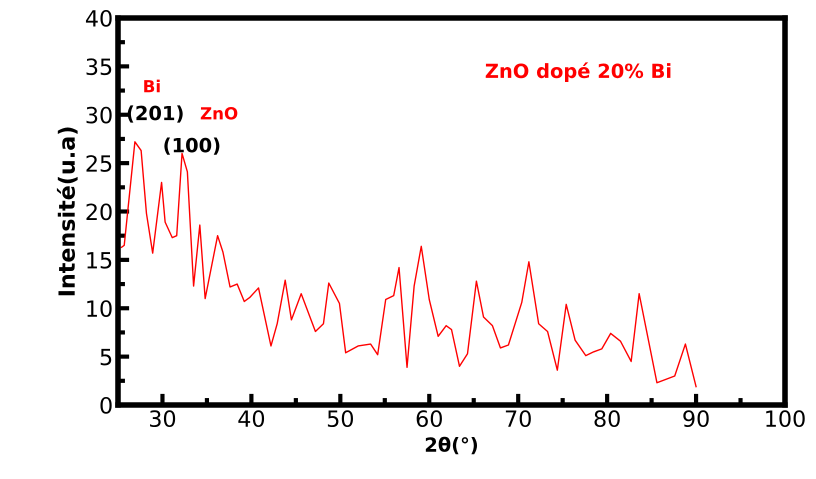 Image resolution: width=816 pixels, height=479 pixels. What do you see at coordinates (452, 445) in the screenshot?
I see `x-axis-title: 2θ(°)` at bounding box center [452, 445].